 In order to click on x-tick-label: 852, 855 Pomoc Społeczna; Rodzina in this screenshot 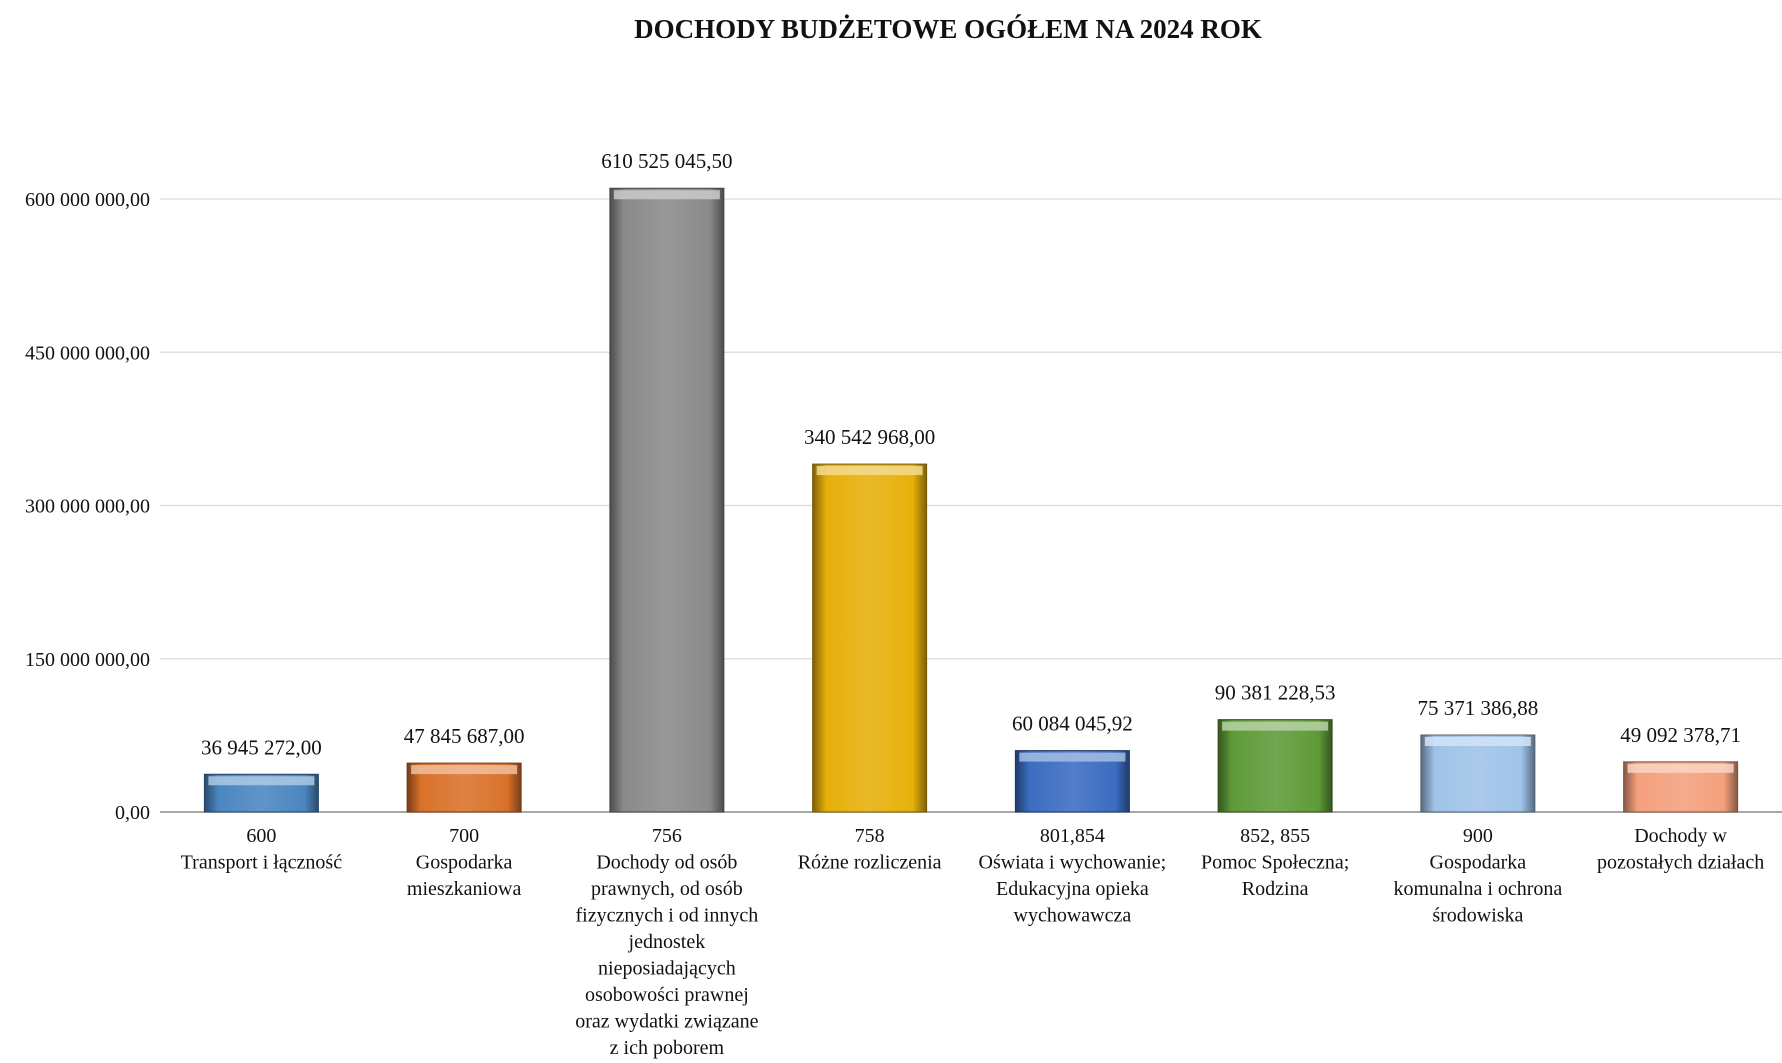, I will do `click(1275, 862)`.